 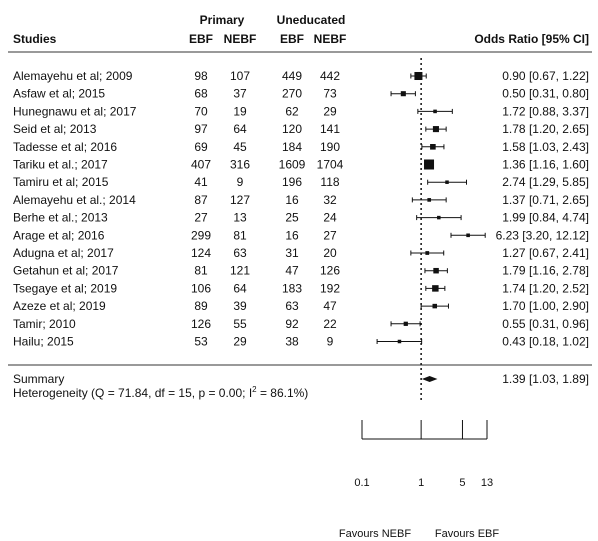 I want to click on effect-label: 1.72 [0.88, 3.37], so click(x=545, y=111).